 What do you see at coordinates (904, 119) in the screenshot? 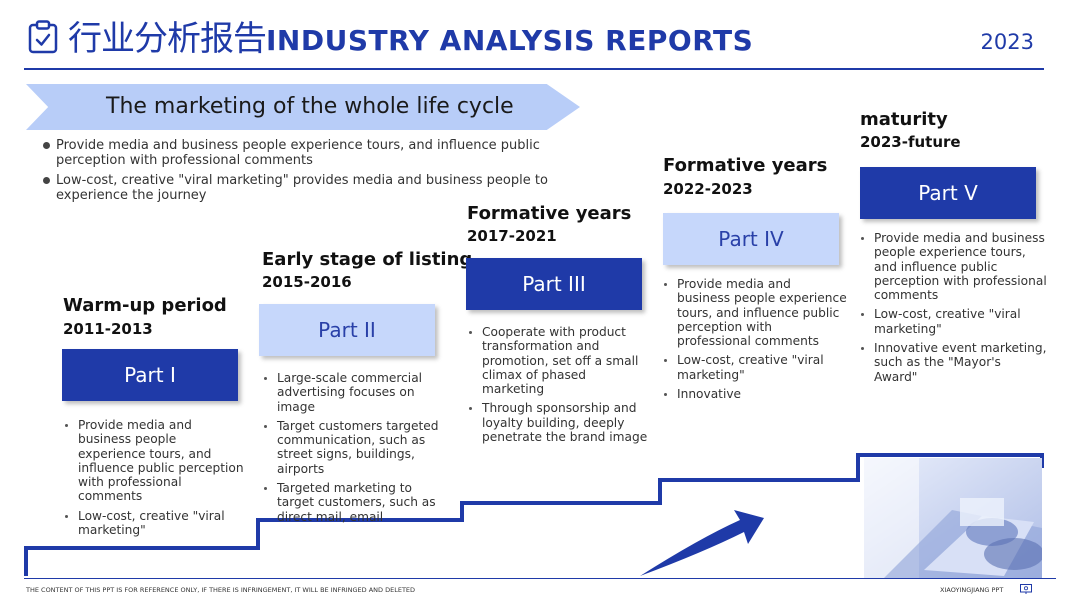
I see `stage-title: maturity` at bounding box center [904, 119].